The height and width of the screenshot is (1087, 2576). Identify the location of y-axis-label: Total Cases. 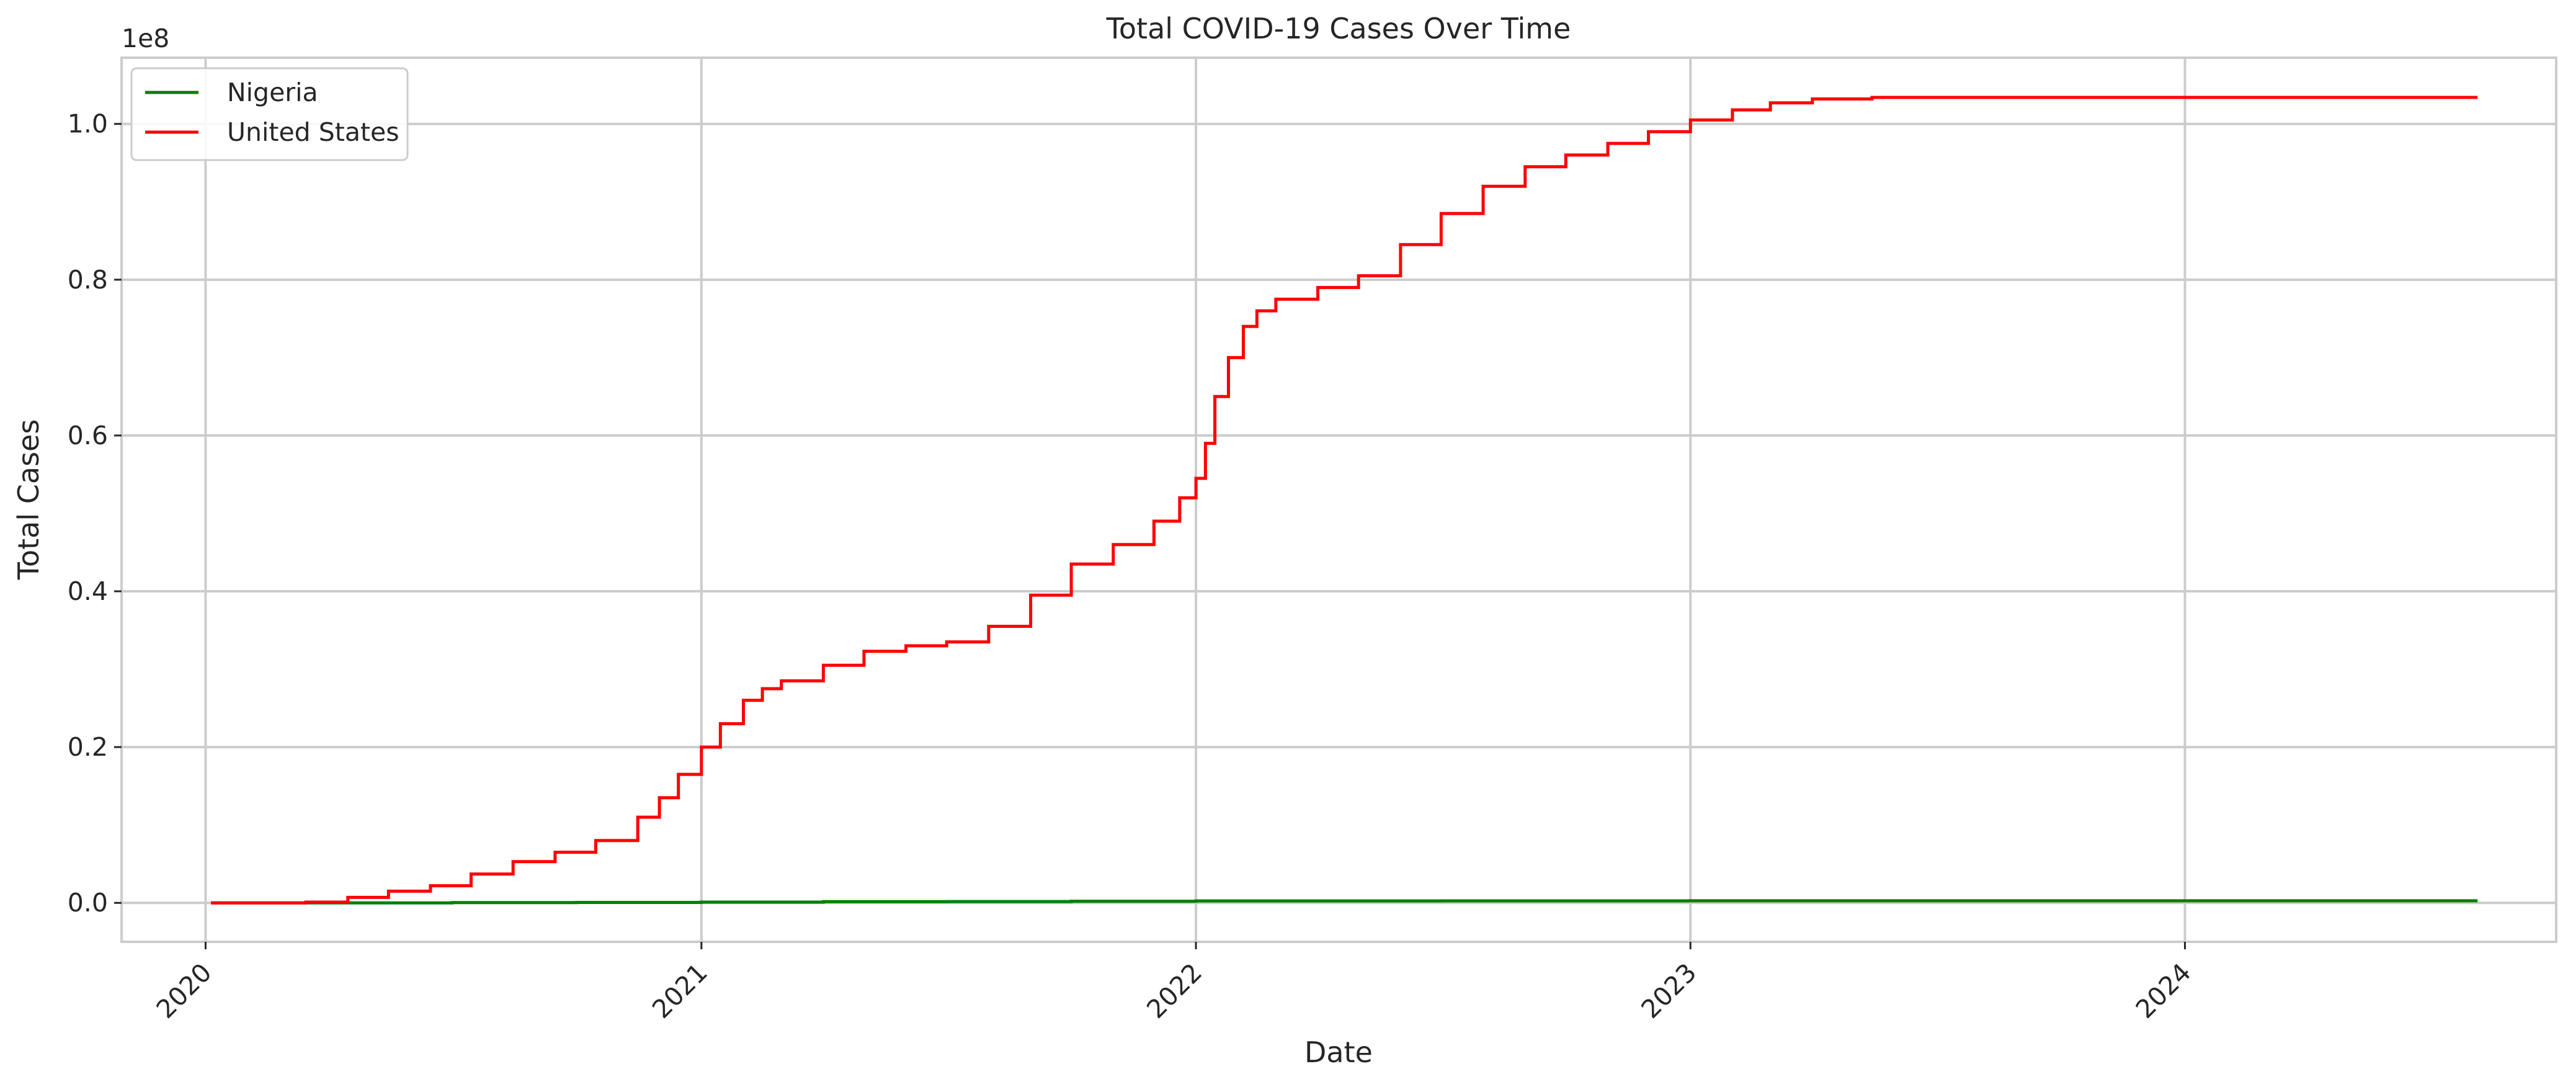
(29, 500).